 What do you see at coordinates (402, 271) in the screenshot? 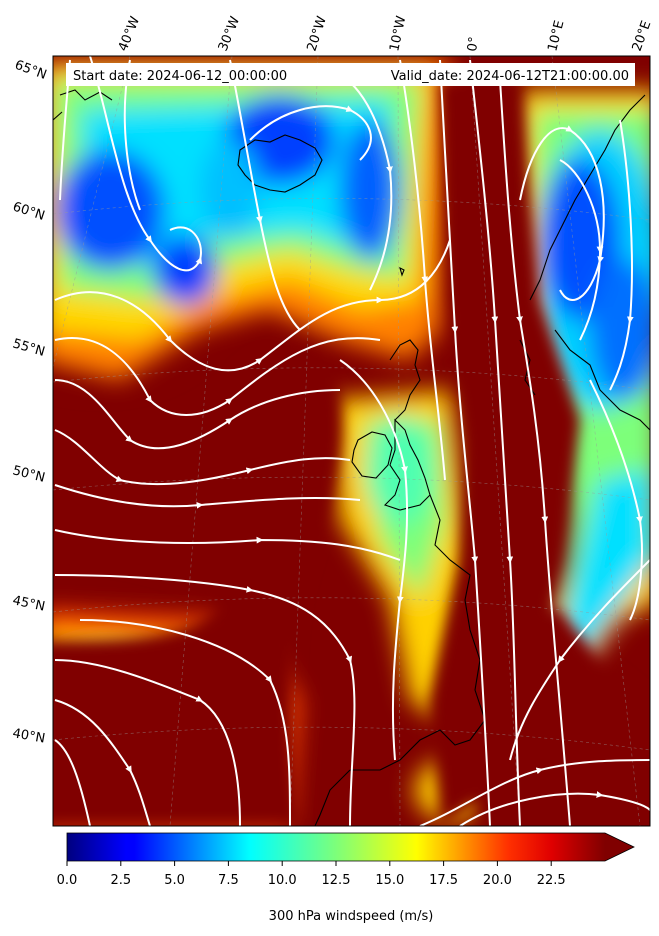
I see `faroe-islands` at bounding box center [402, 271].